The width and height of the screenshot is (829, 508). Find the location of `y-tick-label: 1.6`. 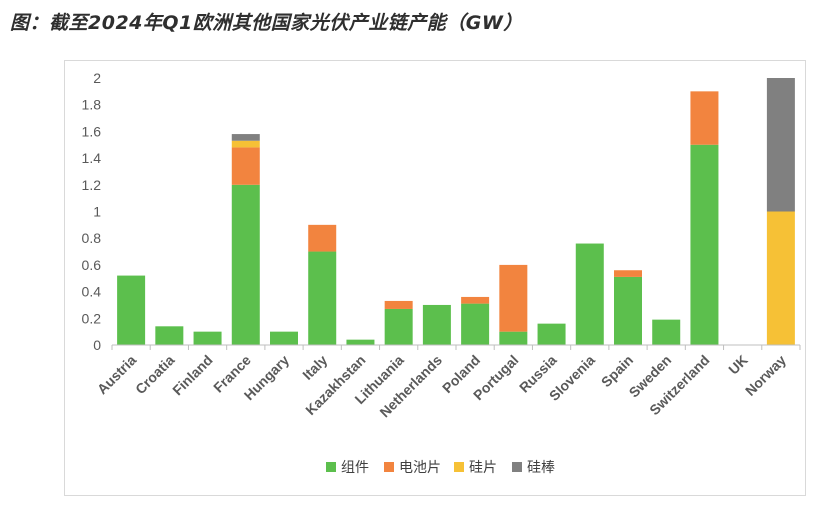

y-tick-label: 1.6 is located at coordinates (92, 131).